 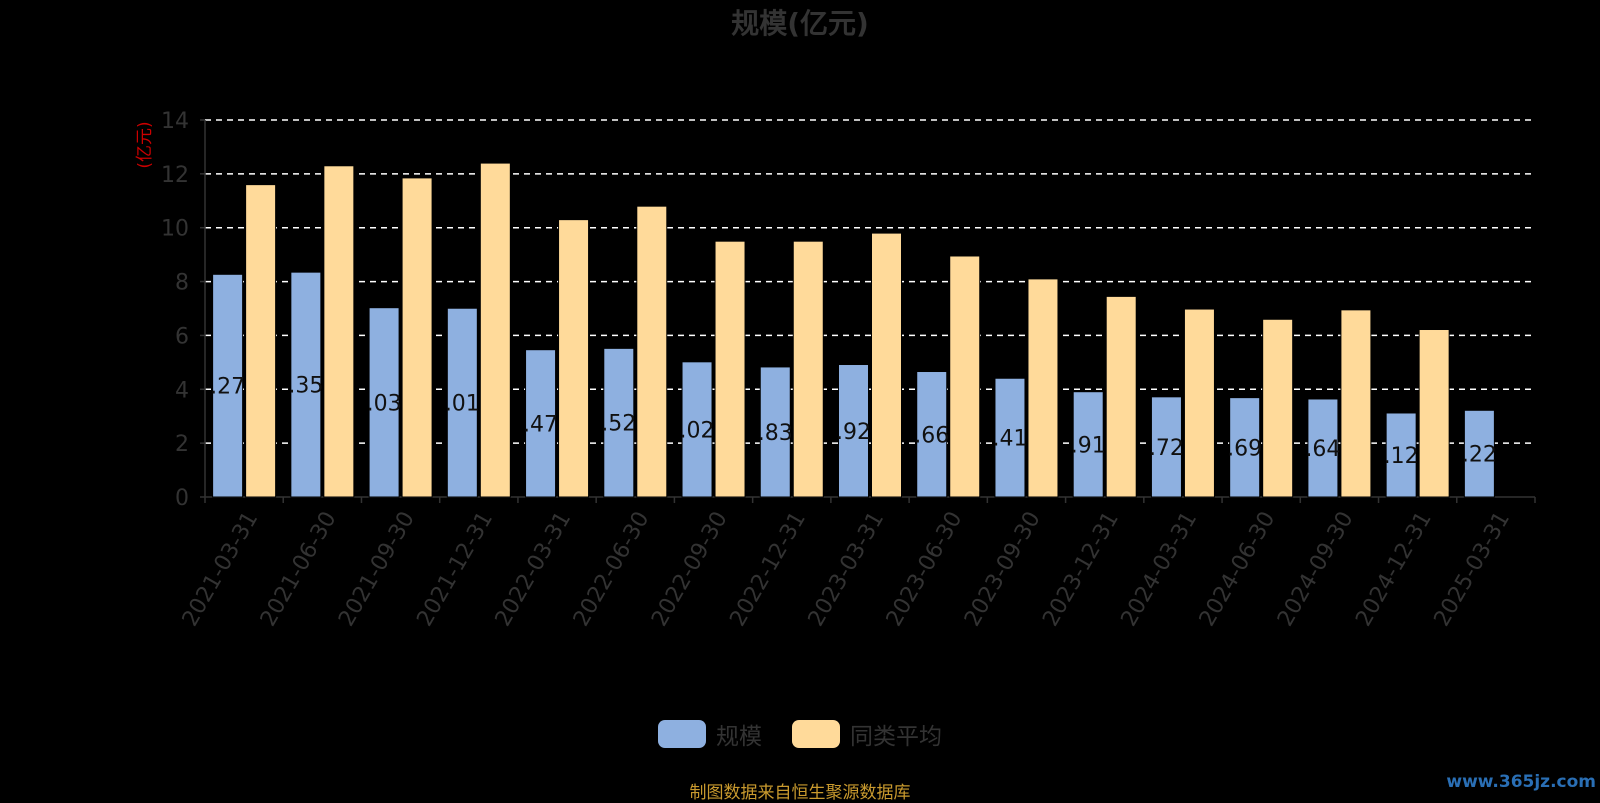 What do you see at coordinates (896, 737) in the screenshot?
I see `legend-label-category-average: 同类平均` at bounding box center [896, 737].